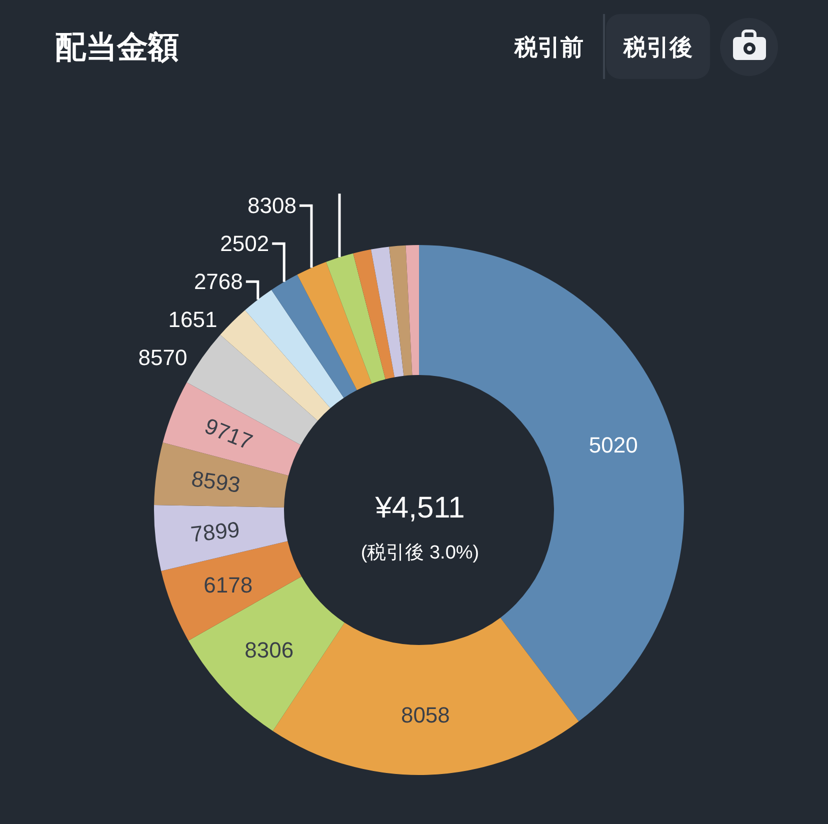  What do you see at coordinates (228, 434) in the screenshot?
I see `slice-label: 9717` at bounding box center [228, 434].